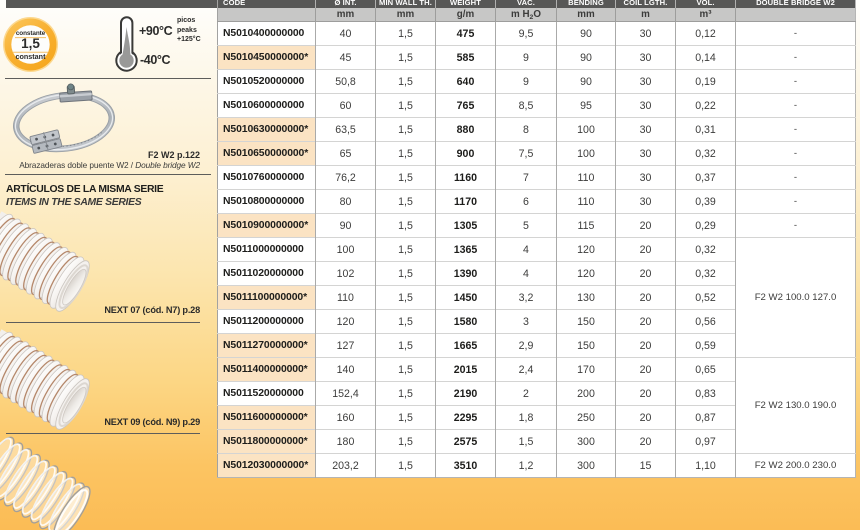  What do you see at coordinates (345, 369) in the screenshot?
I see `value-cell: 140` at bounding box center [345, 369].